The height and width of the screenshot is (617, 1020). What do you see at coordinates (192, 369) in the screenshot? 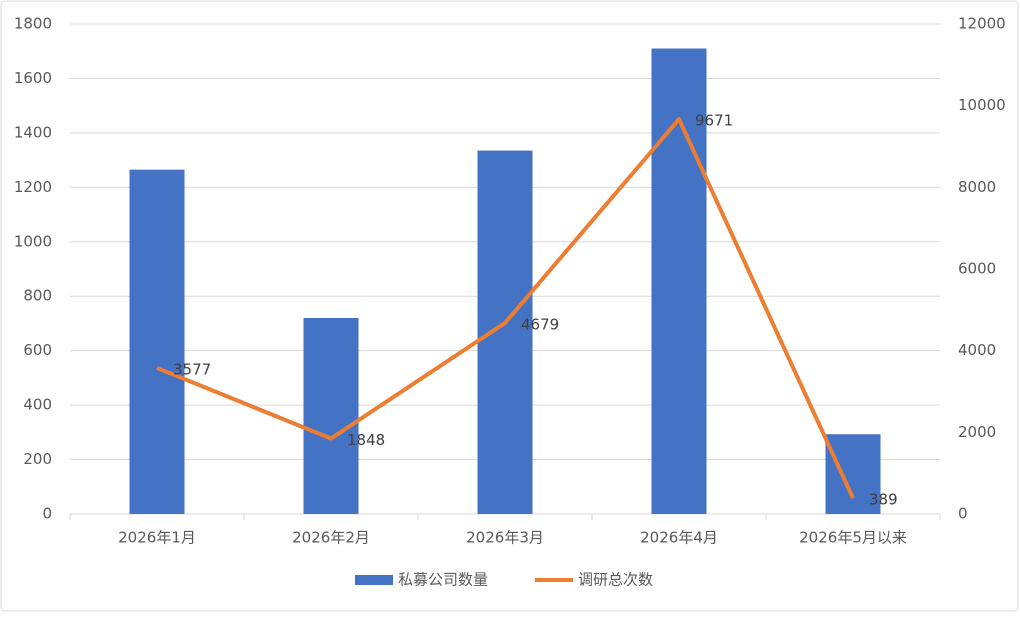
I see `data-label: 3577` at bounding box center [192, 369].